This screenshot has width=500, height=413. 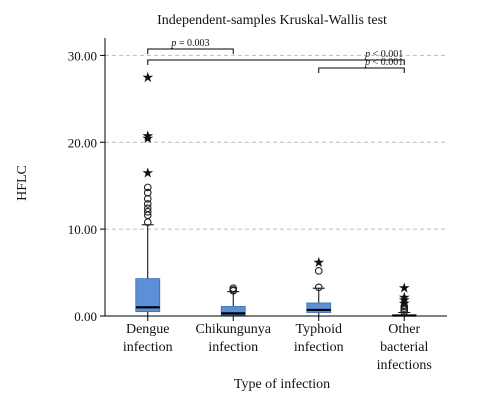 I want to click on boxes, so click(x=276, y=270).